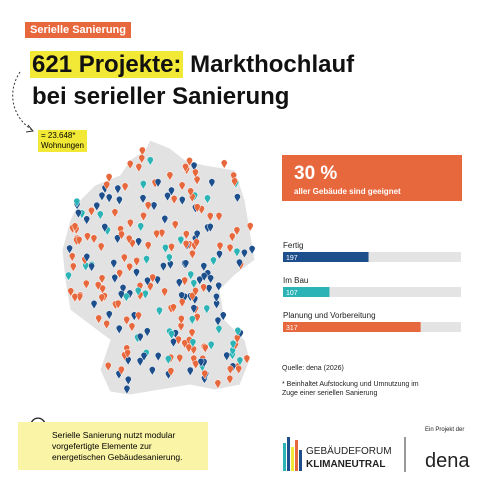 The width and height of the screenshot is (500, 500). I want to click on source: Quelle: dena (2026), so click(313, 368).